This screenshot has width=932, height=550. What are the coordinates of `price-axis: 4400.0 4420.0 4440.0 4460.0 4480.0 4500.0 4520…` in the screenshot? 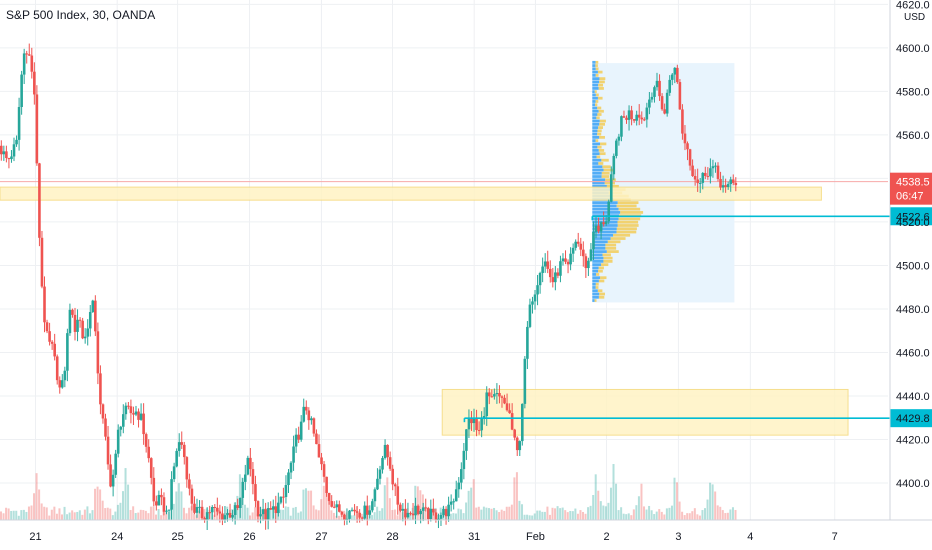 It's located at (910, 260).